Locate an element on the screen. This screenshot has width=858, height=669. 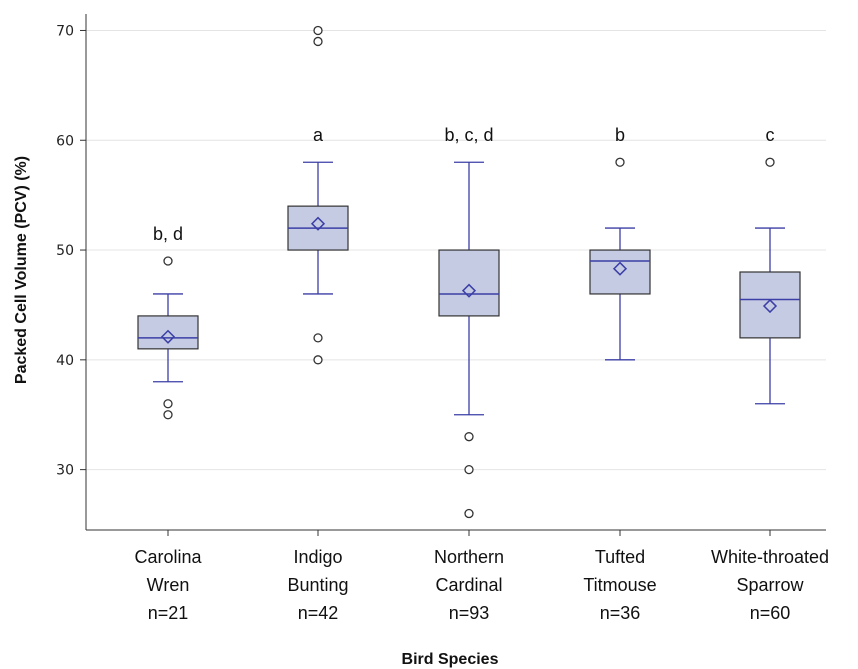
y-tick-label: 70 is located at coordinates (65, 31).